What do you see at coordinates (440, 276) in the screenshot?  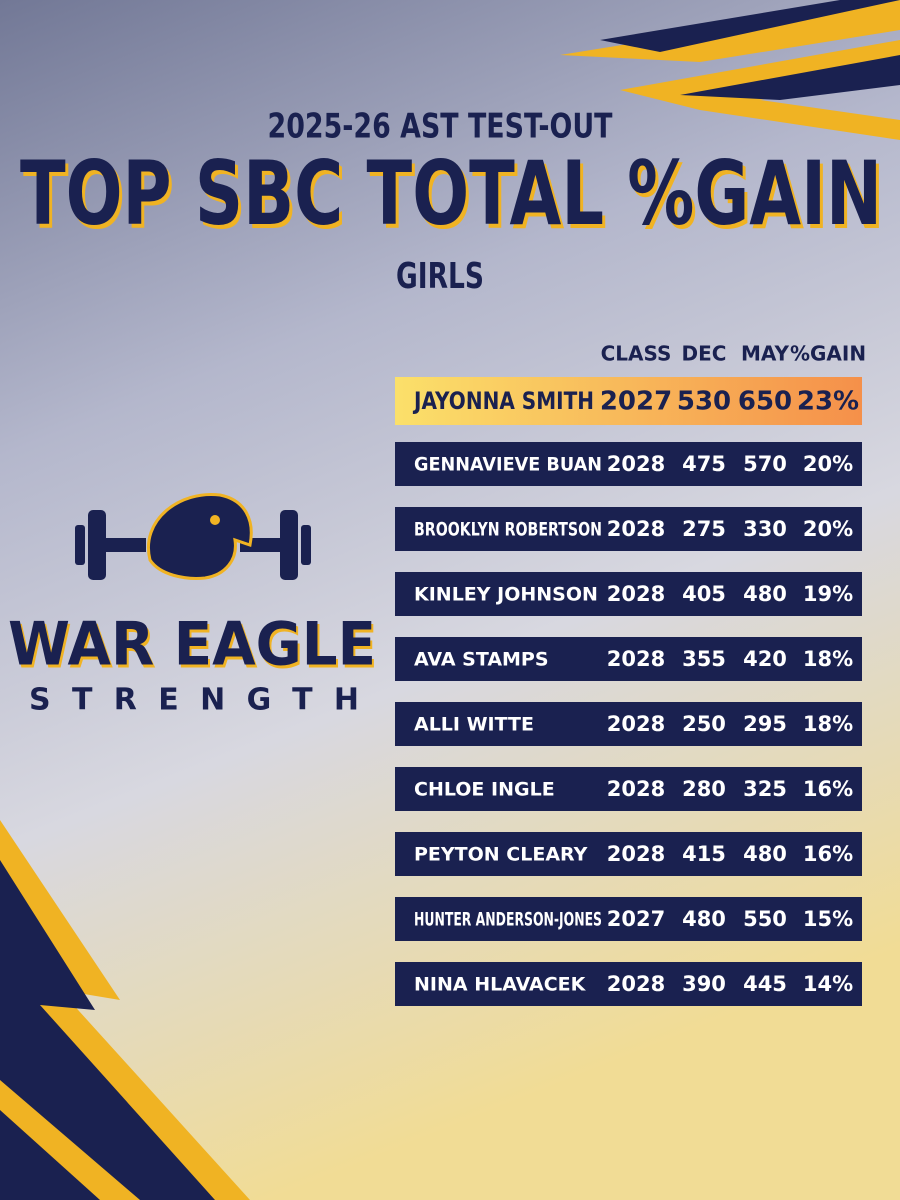 I see `group-label: GIRLS` at bounding box center [440, 276].